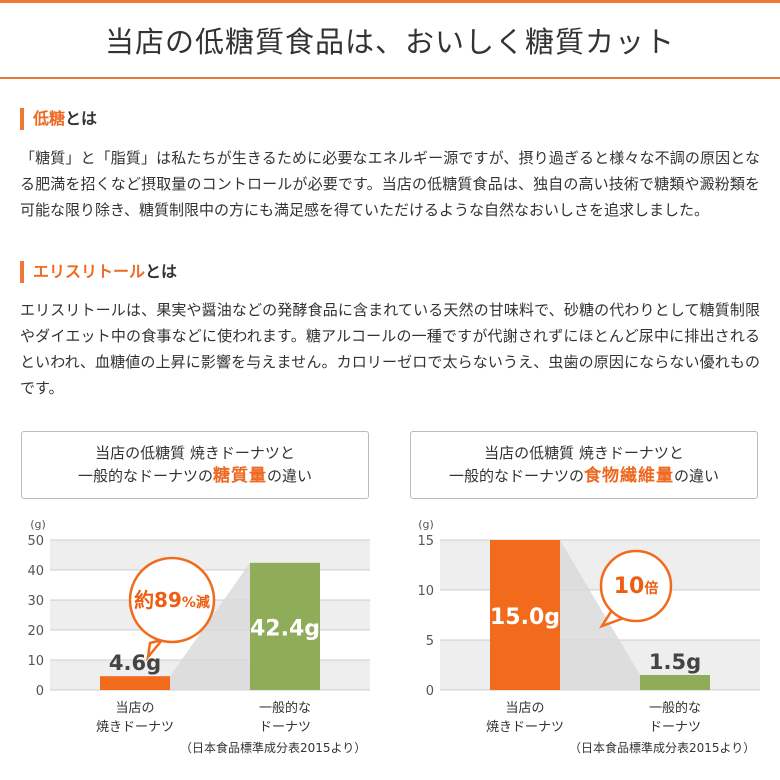 The height and width of the screenshot is (780, 780). Describe the element at coordinates (662, 748) in the screenshot. I see `source-note-fiber: （日本食品標準成分表2015より）` at that location.